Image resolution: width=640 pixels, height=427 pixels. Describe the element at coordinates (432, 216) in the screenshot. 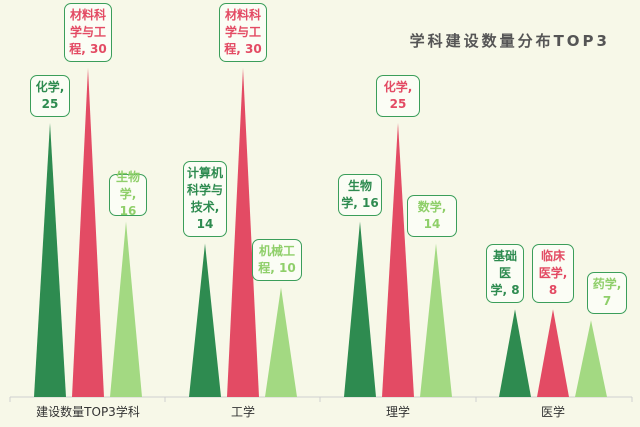

I see `data-label: 数学, 14` at that location.